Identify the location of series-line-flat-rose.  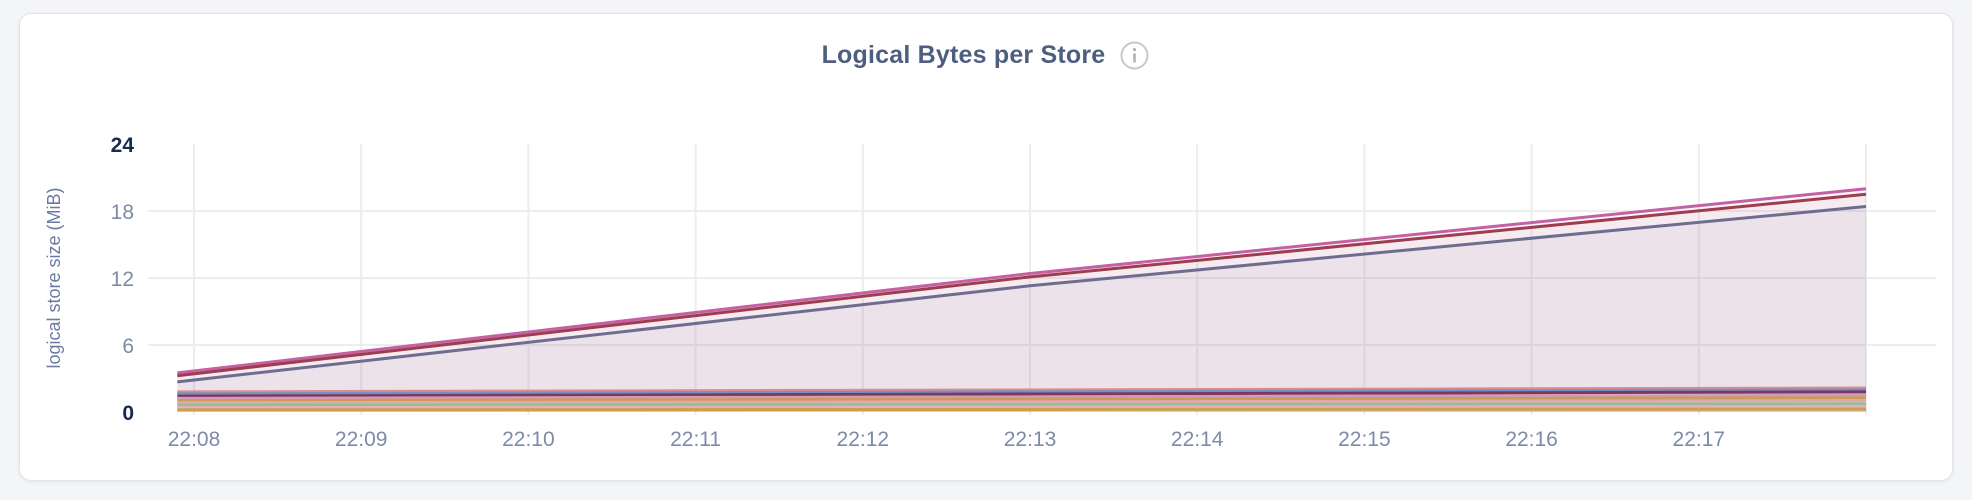
(1022, 402).